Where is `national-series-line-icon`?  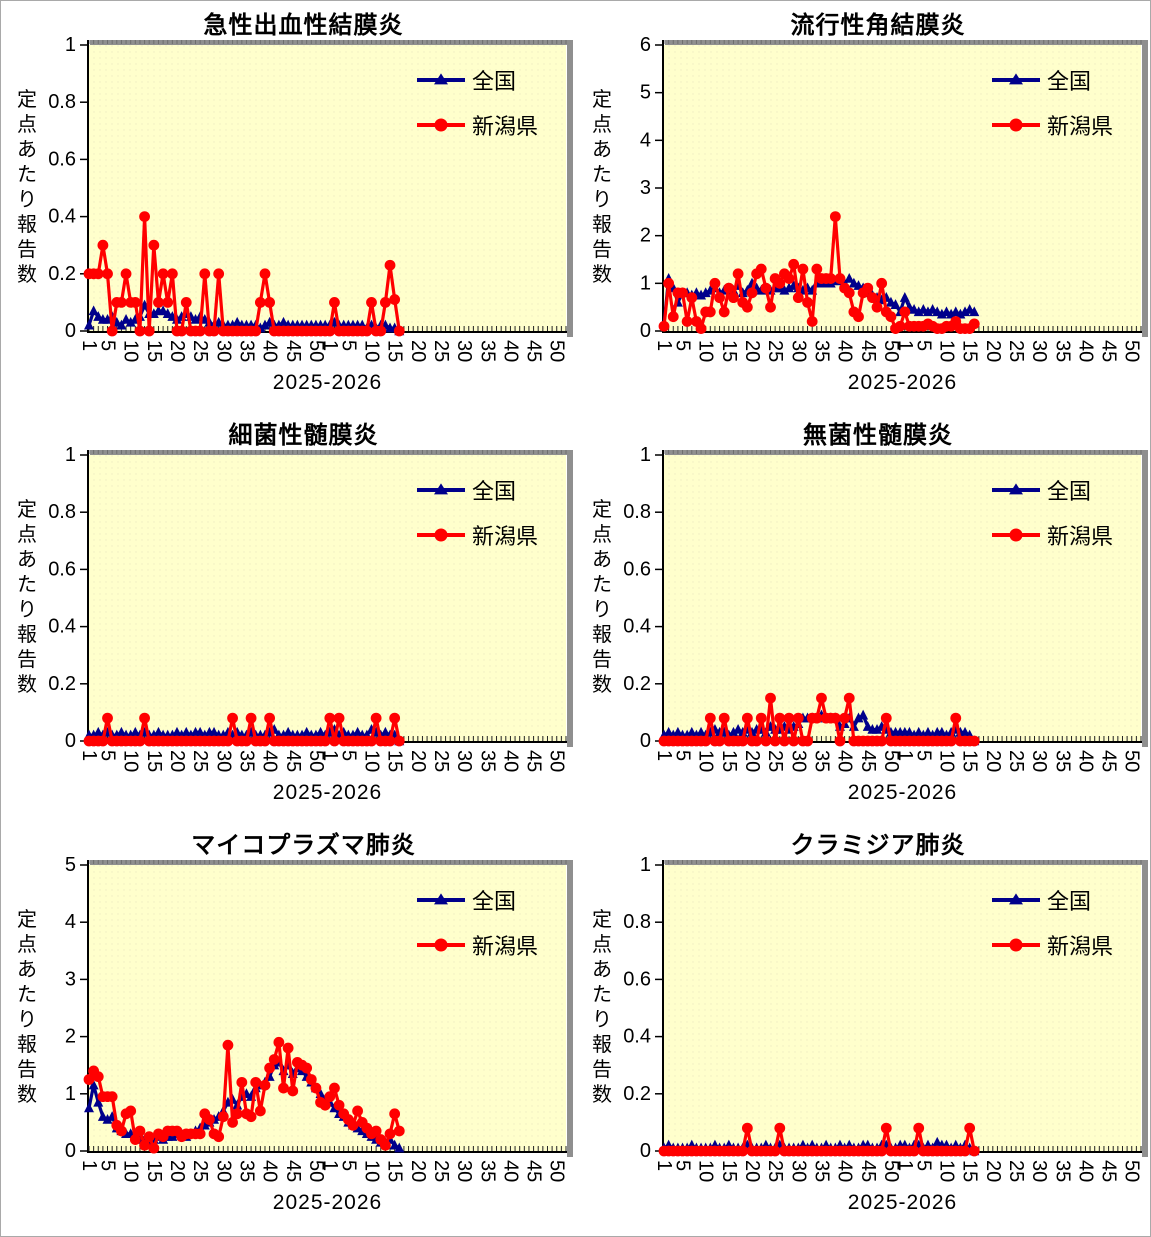
national-series-line-icon is located at coordinates (1016, 488).